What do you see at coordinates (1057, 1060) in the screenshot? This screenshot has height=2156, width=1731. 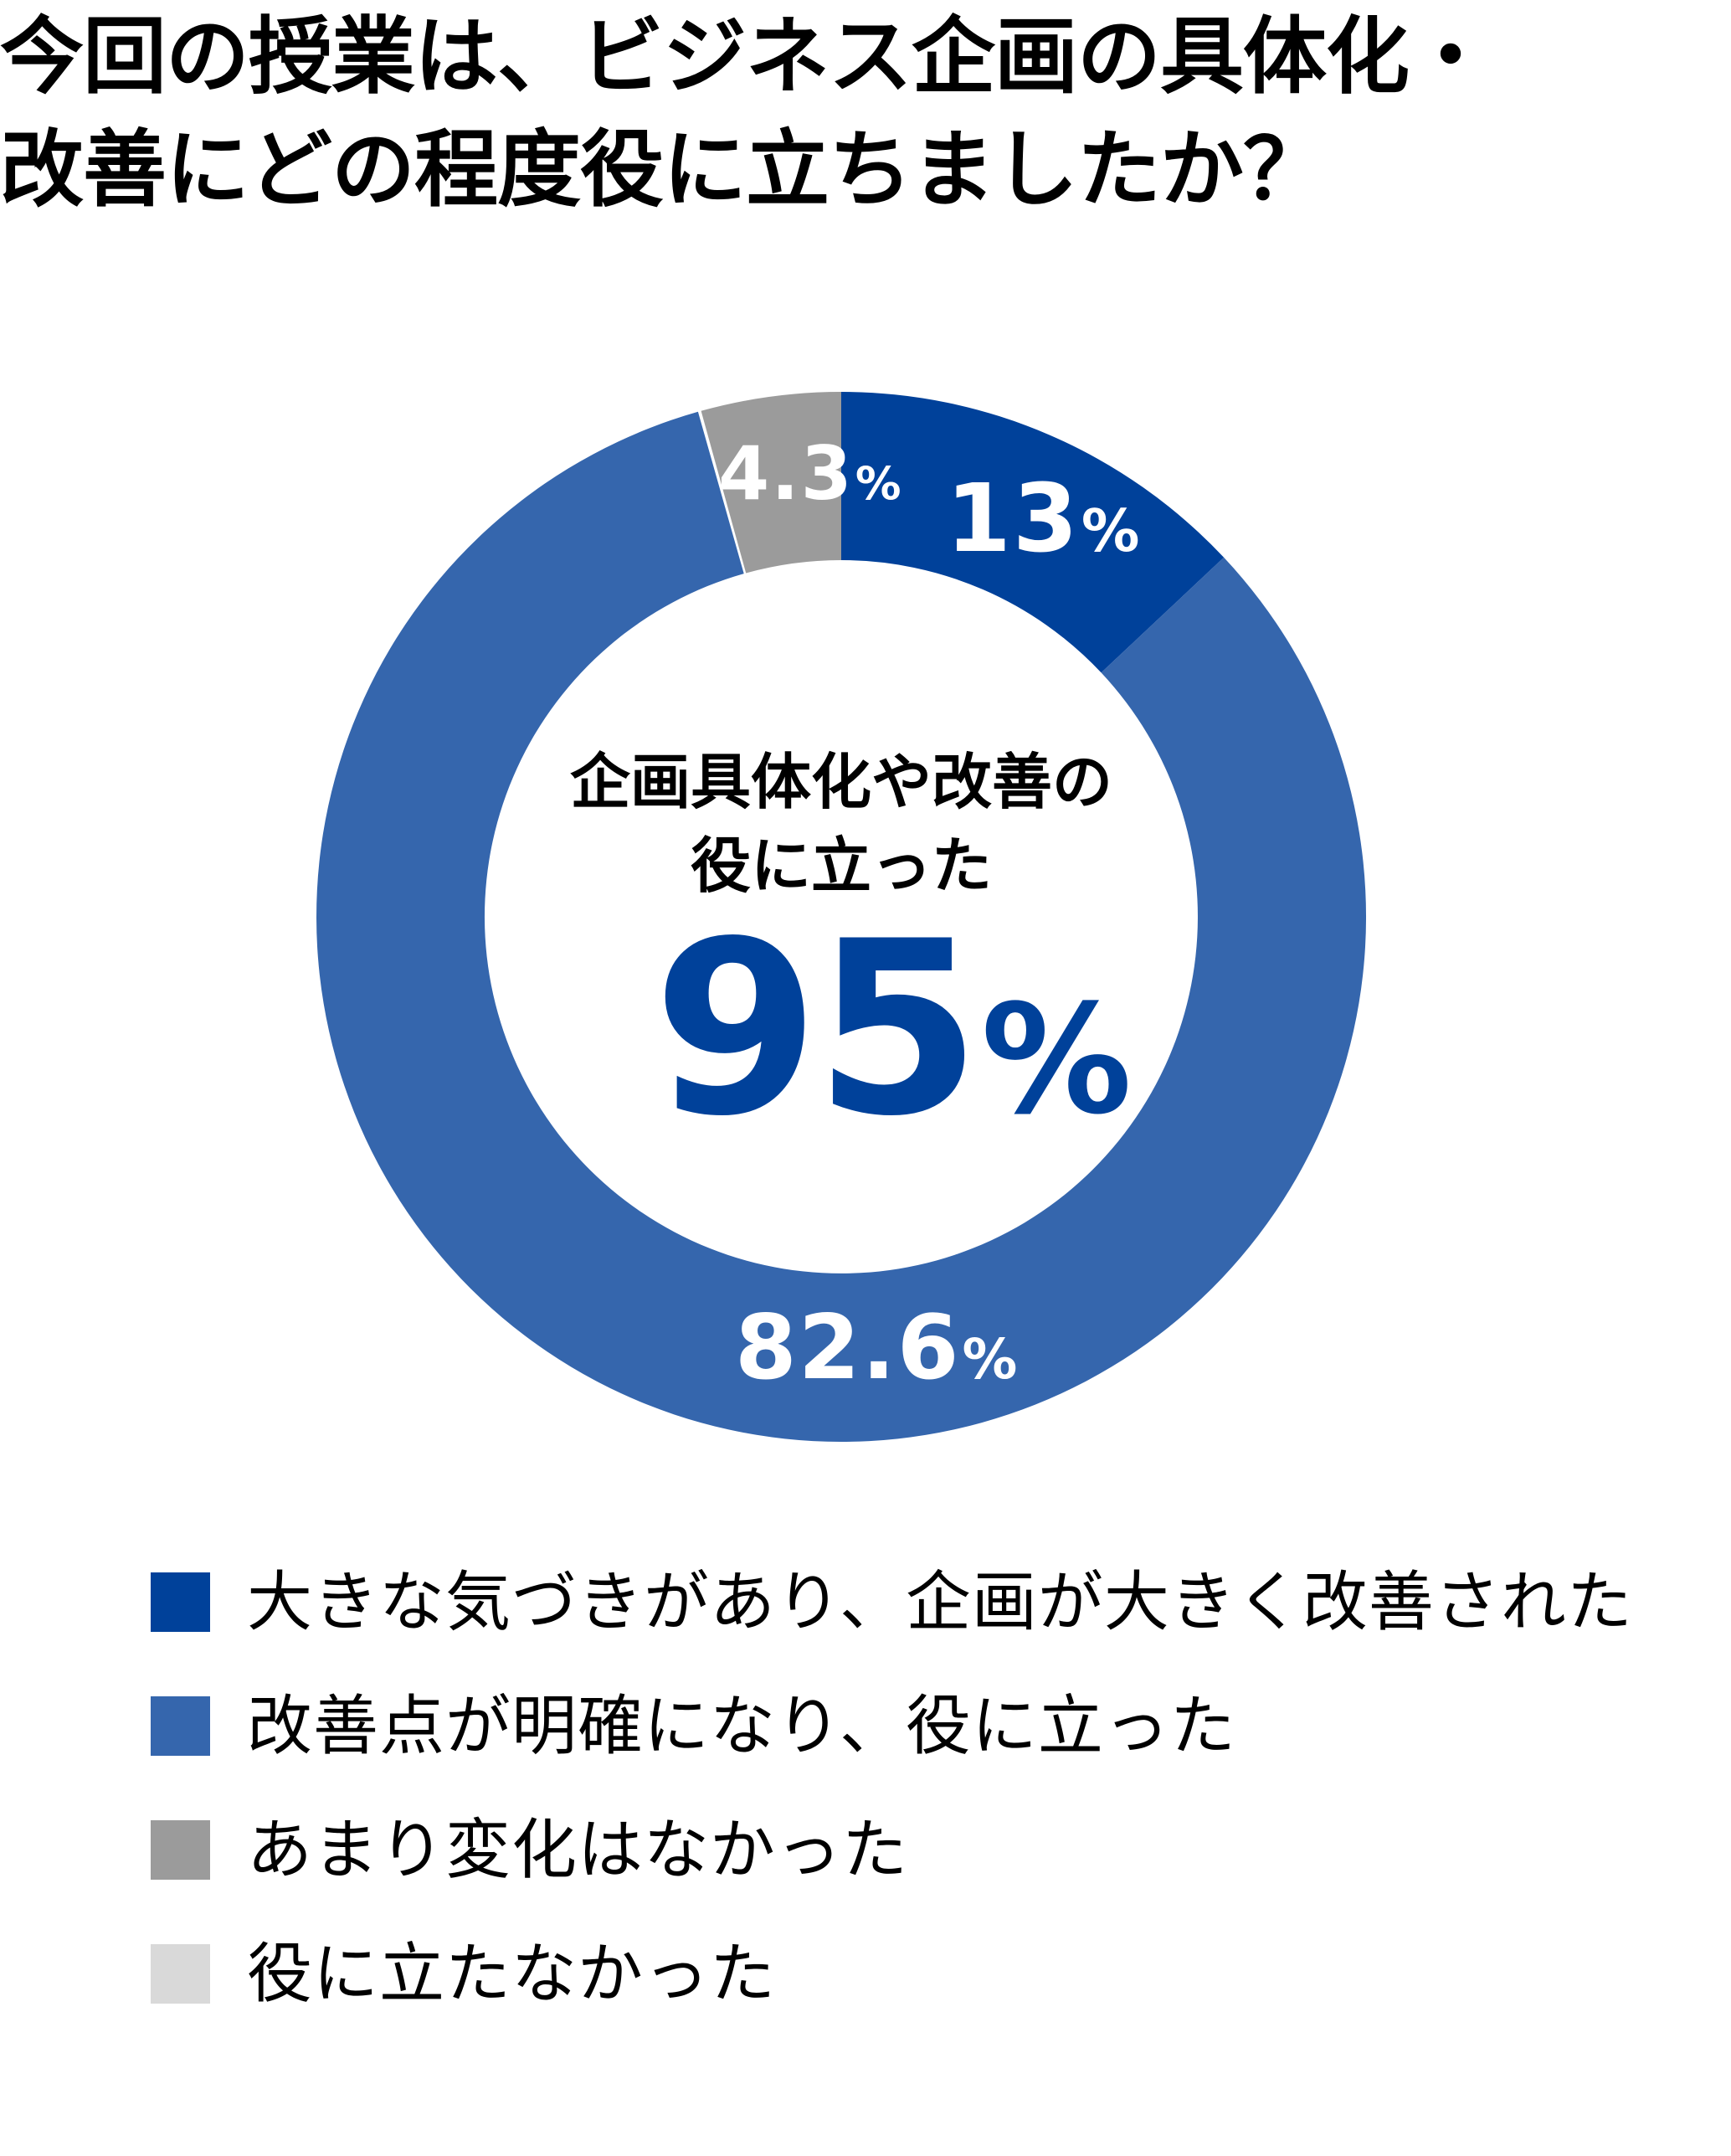 I see `center-total-unit: %` at bounding box center [1057, 1060].